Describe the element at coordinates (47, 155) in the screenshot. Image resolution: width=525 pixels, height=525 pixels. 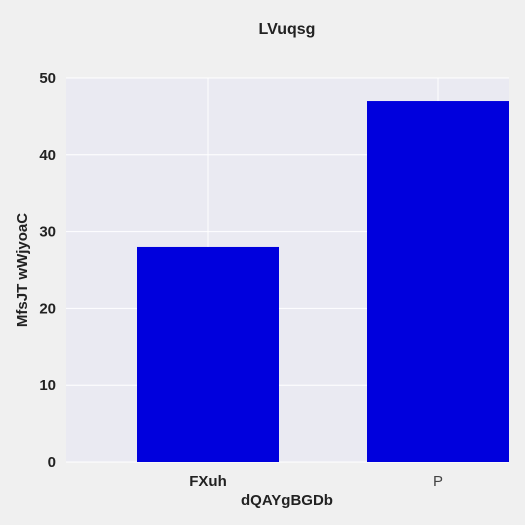
I see `y-tick-label: 40` at that location.